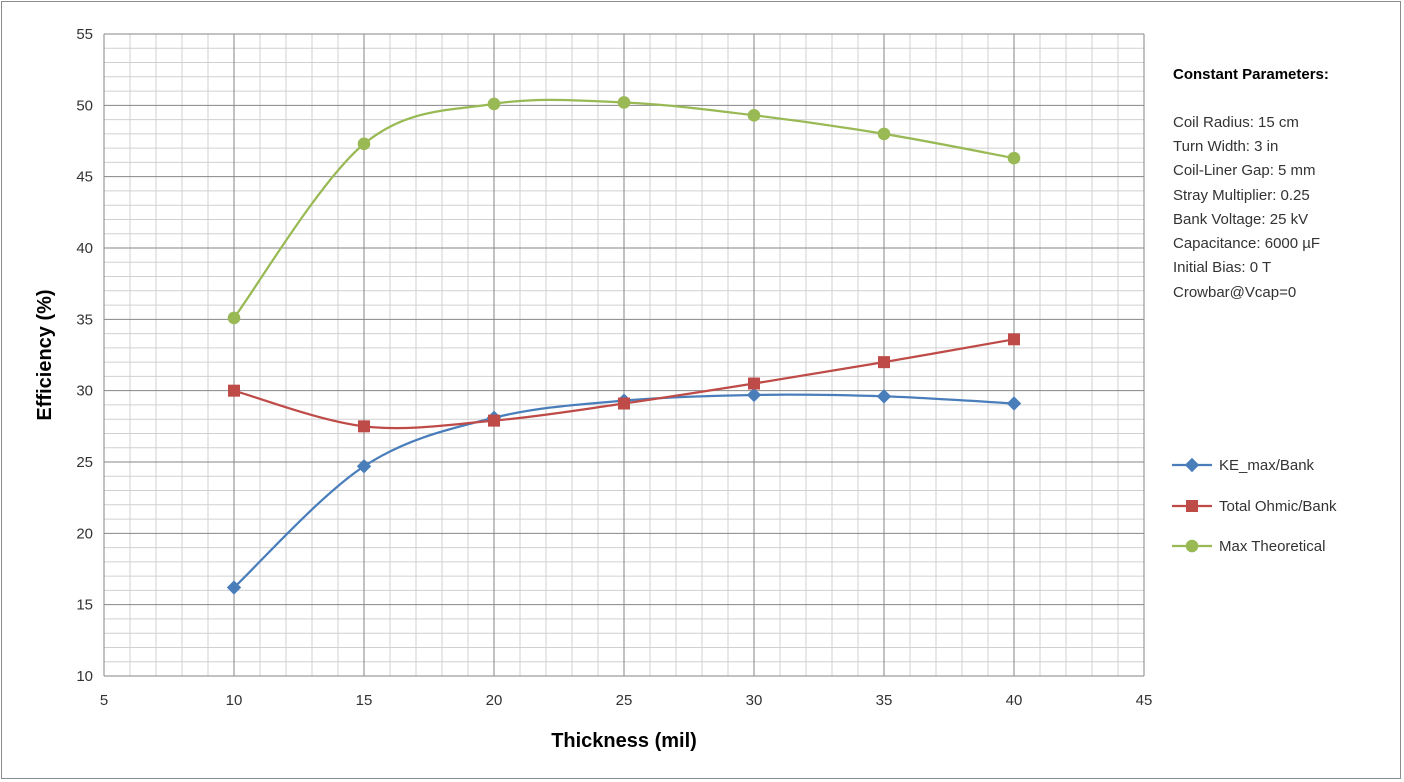 Image resolution: width=1404 pixels, height=782 pixels. Describe the element at coordinates (104, 700) in the screenshot. I see `x-tick-label: 5` at that location.